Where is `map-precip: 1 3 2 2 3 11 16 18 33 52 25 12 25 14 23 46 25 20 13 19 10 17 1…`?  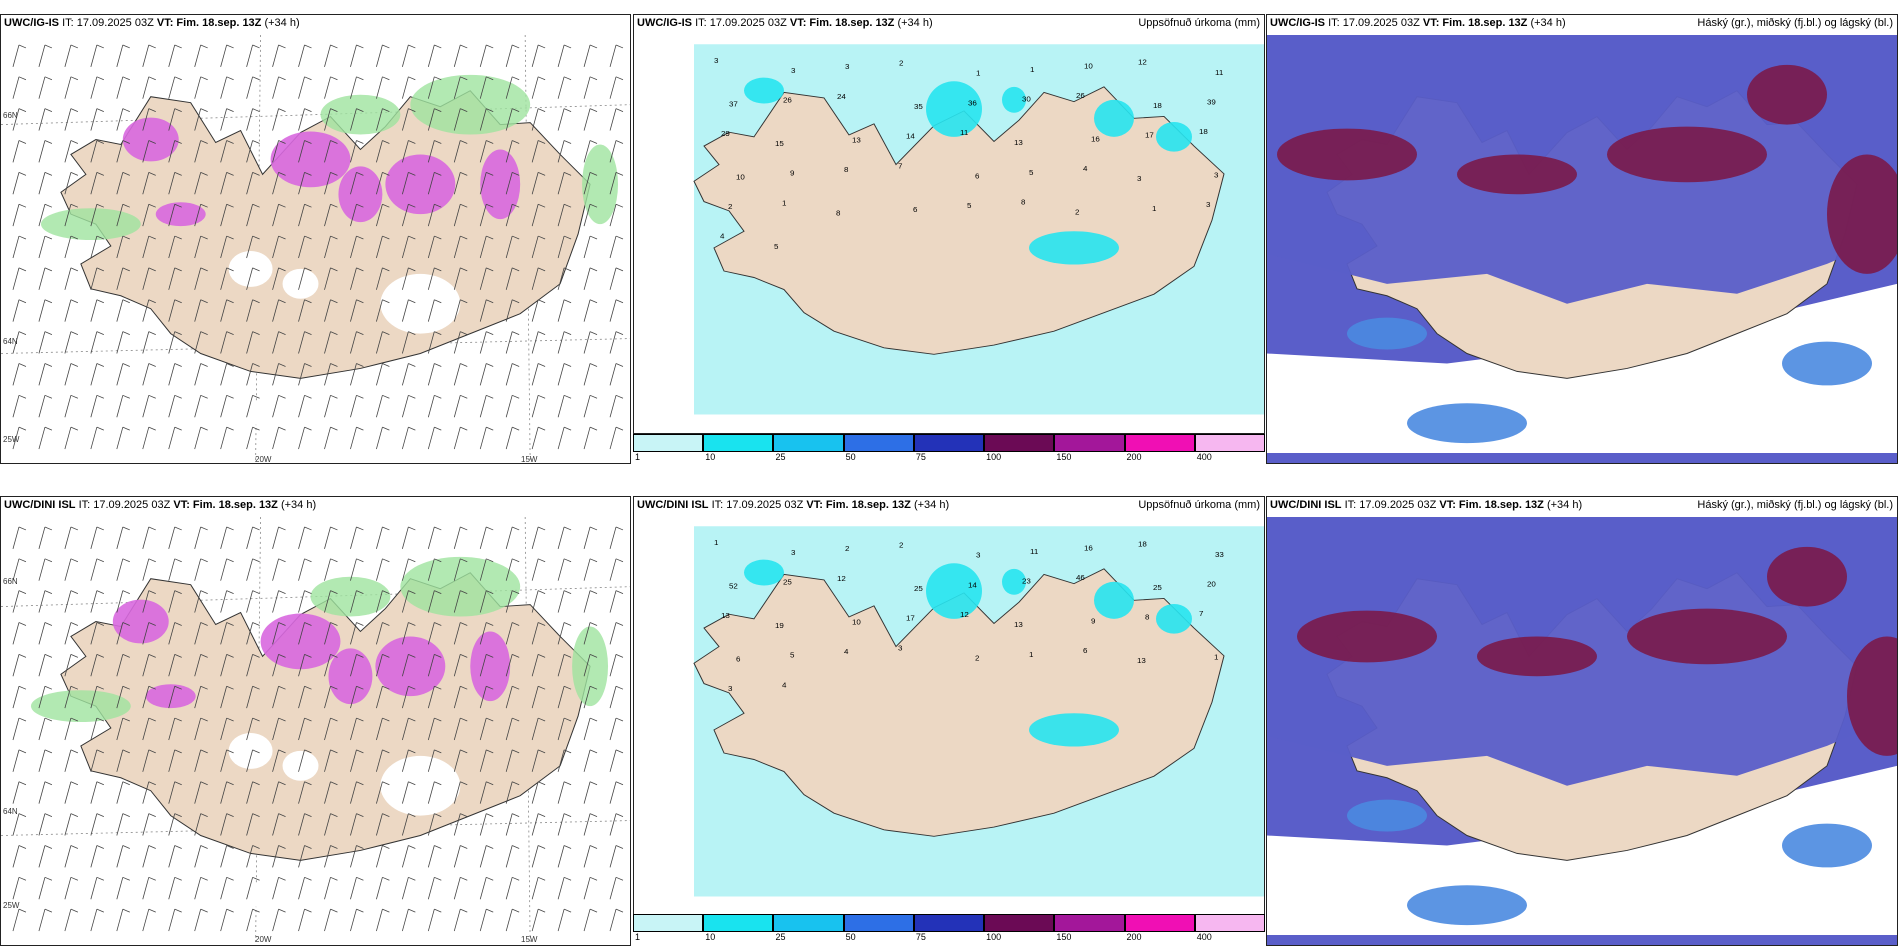 map-precip: 1 3 2 2 3 11 16 18 33 52 25 12 25 14 23 46 25 20 13 19 10 17 1… is located at coordinates (949, 716).